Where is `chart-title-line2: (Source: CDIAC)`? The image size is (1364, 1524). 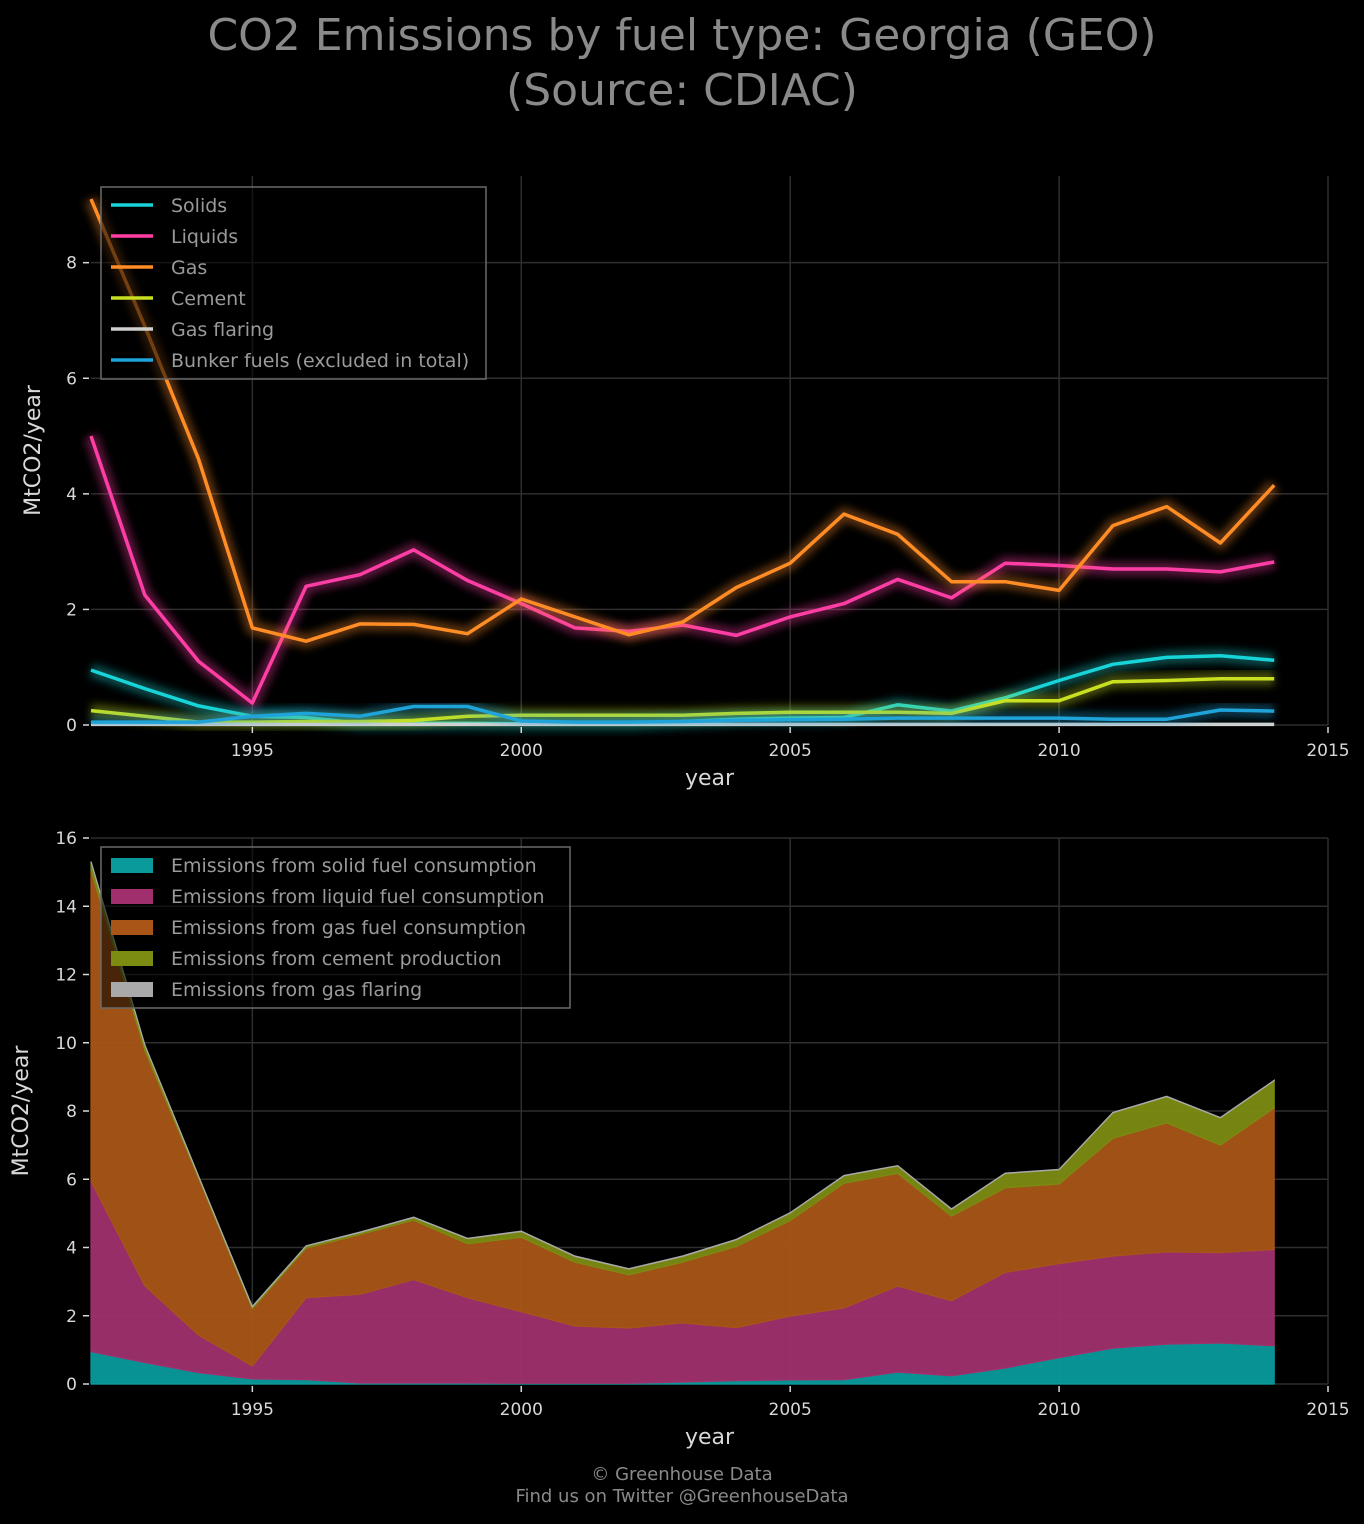
chart-title-line2: (Source: CDIAC) is located at coordinates (682, 90).